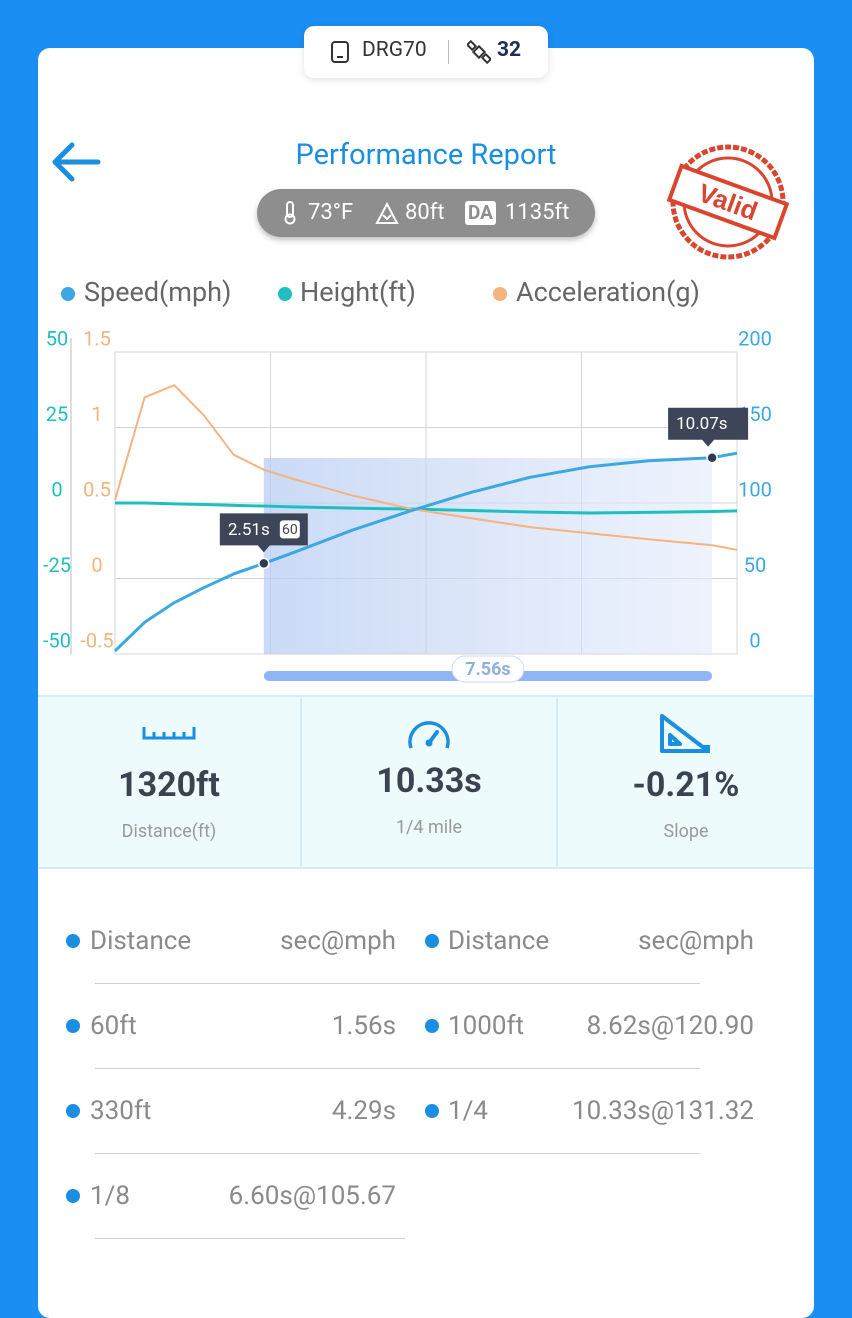  I want to click on conditions-pill: 73°F 80ft DA 1135ft, so click(426, 213).